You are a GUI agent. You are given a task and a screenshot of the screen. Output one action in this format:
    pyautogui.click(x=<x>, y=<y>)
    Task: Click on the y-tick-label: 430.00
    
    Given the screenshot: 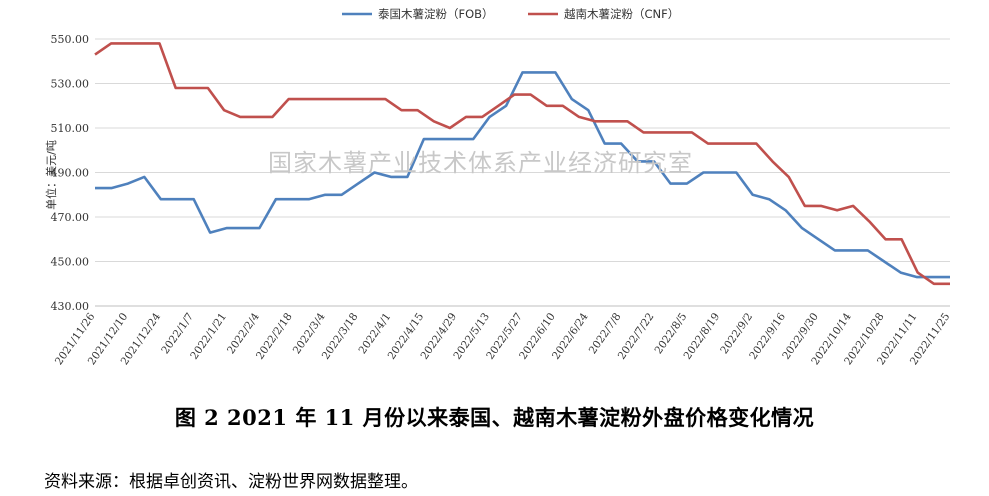 What is the action you would take?
    pyautogui.click(x=70, y=306)
    